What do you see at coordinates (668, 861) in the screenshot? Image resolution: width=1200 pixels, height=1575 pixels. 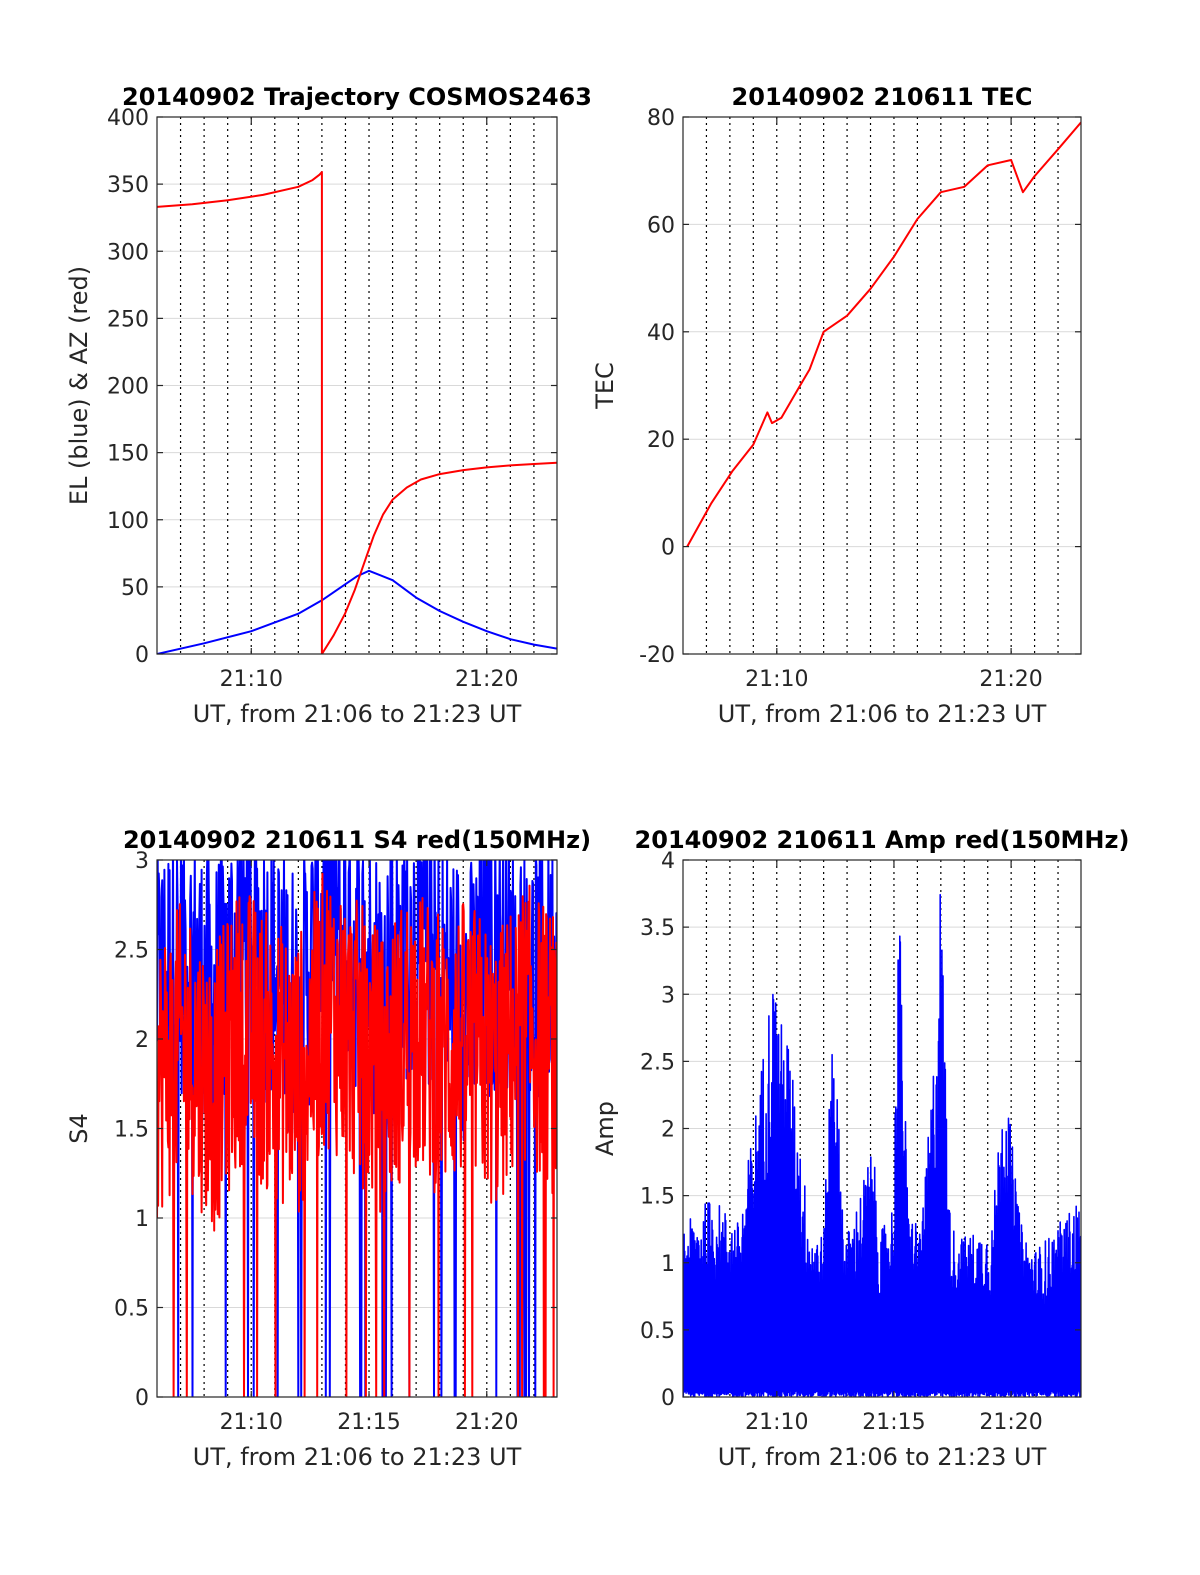 I see `y-tick-label: 4` at bounding box center [668, 861].